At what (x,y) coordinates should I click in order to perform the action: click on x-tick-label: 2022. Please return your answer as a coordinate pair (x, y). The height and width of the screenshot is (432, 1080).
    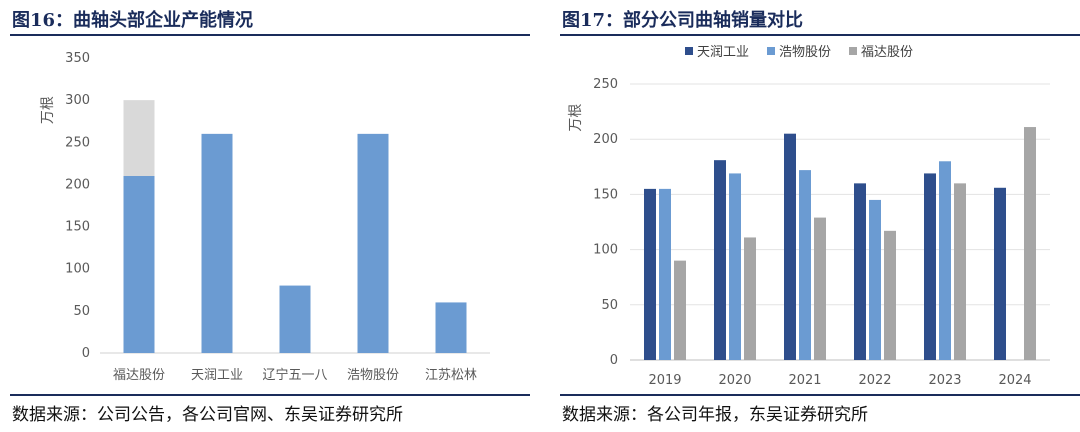
    Looking at the image, I should click on (874, 380).